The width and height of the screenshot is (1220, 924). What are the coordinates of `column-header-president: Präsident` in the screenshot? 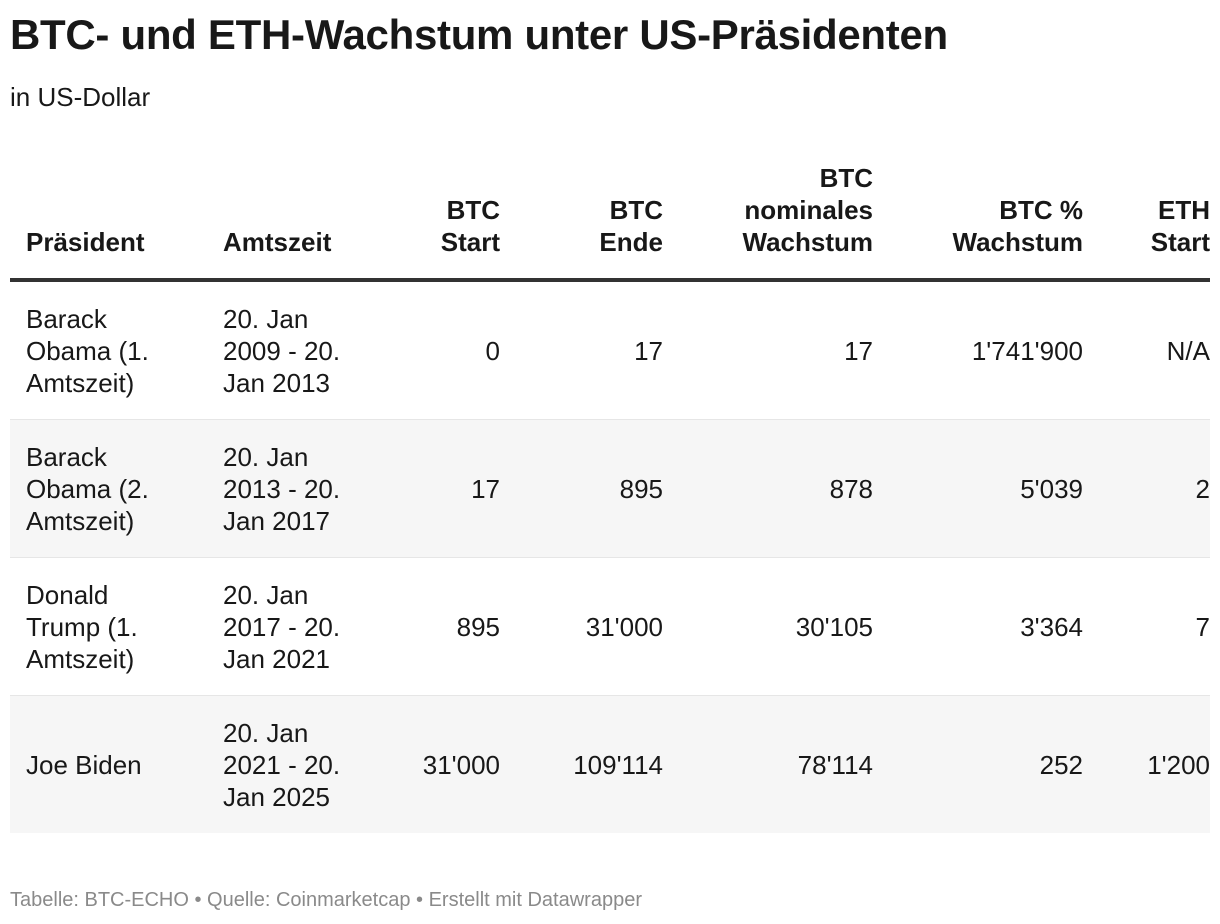 It's located at (108, 216).